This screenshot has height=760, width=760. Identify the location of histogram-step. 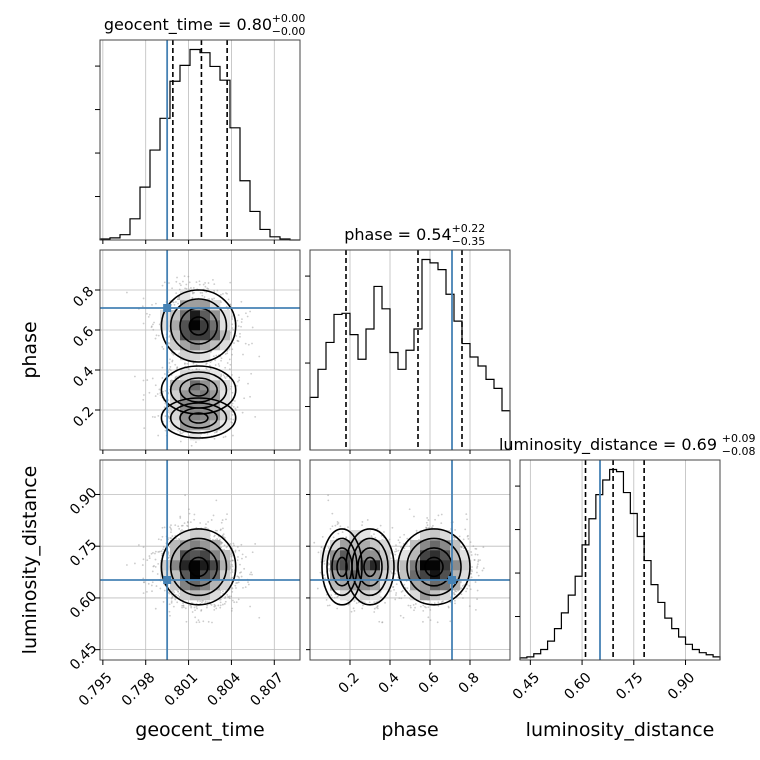
(620, 564).